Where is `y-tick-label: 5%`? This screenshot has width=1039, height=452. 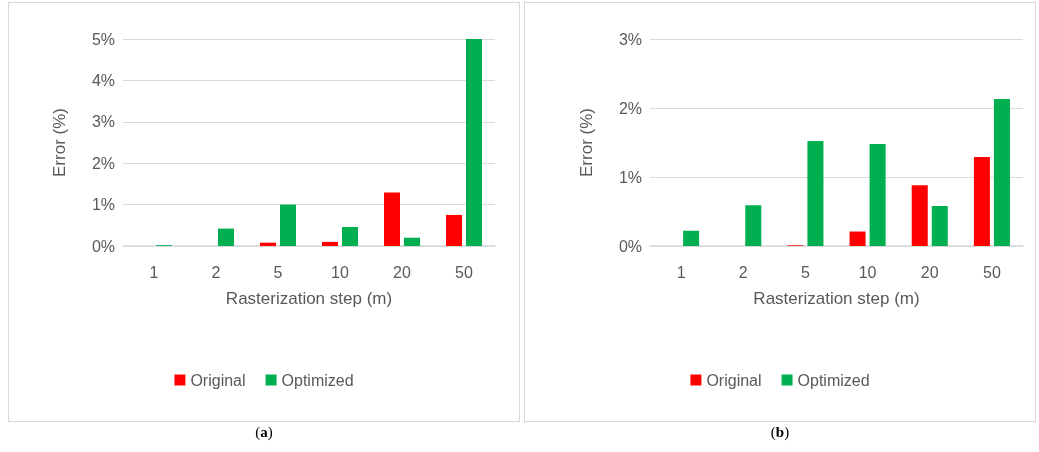 y-tick-label: 5% is located at coordinates (103, 39).